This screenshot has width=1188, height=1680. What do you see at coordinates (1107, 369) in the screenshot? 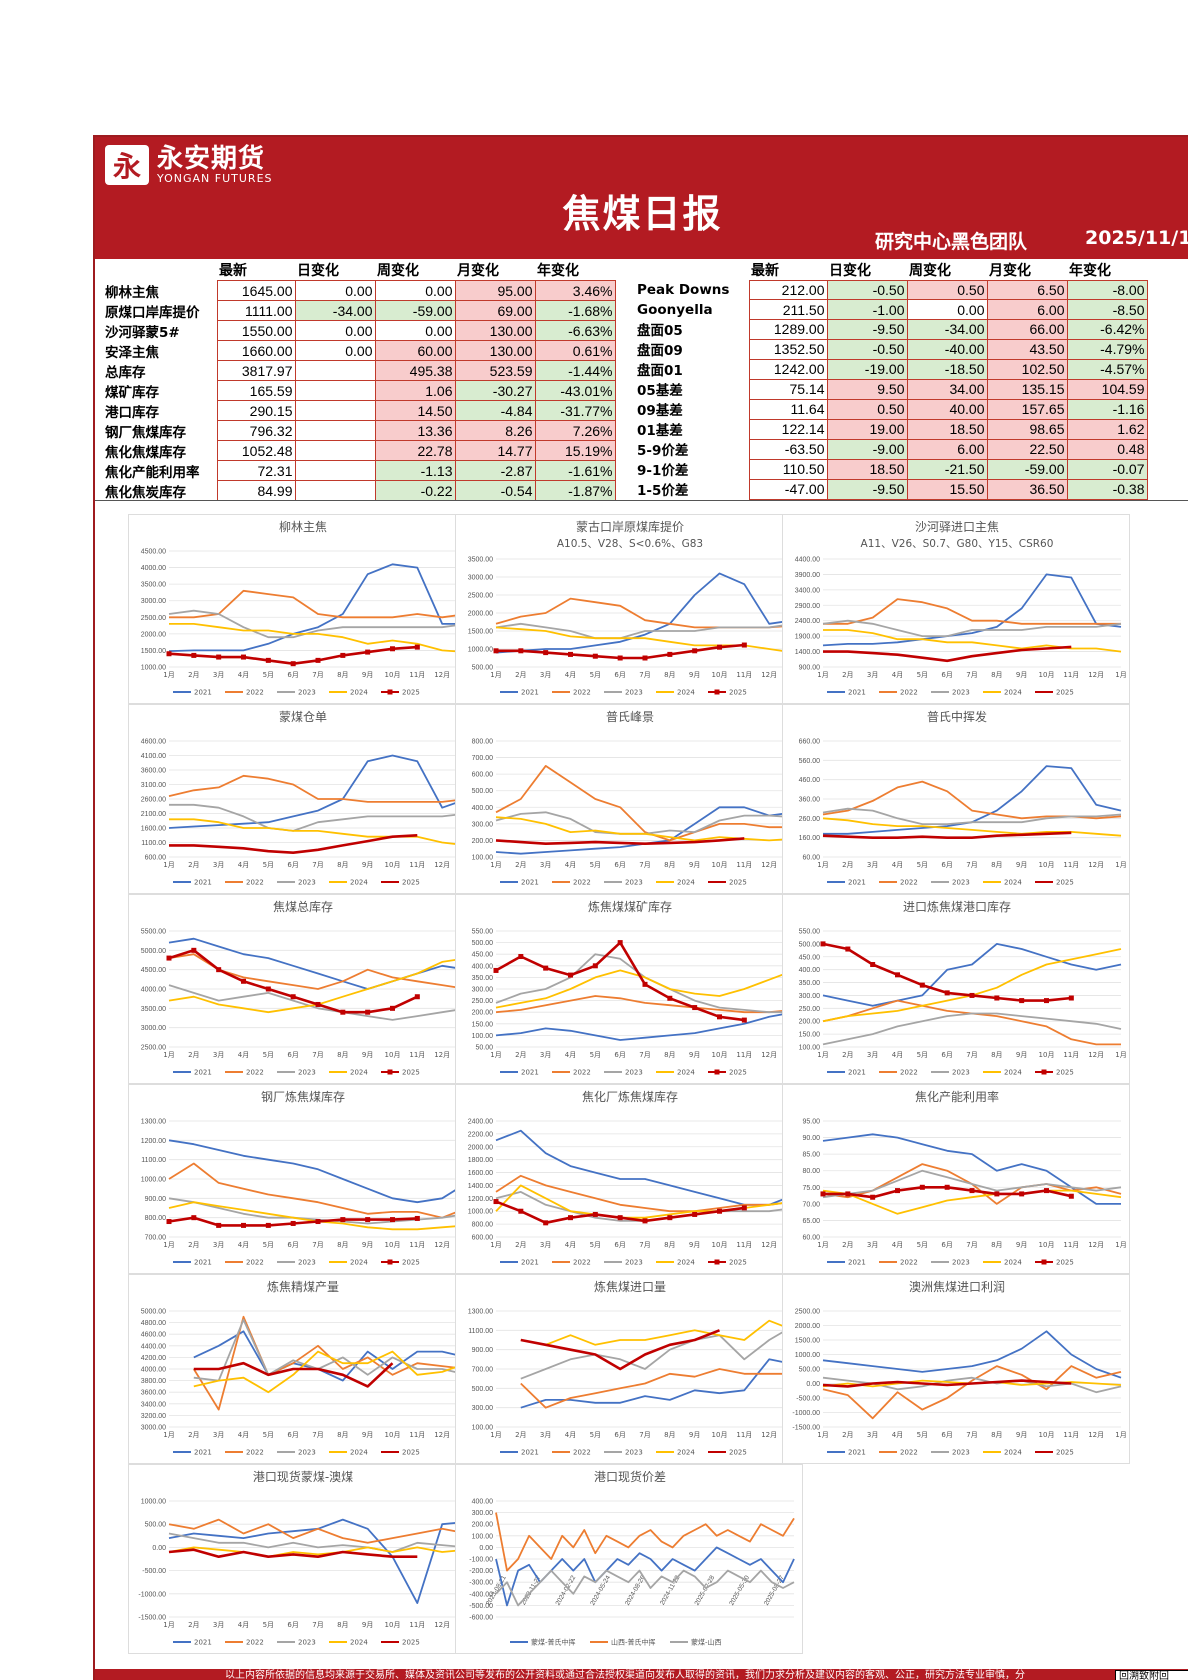
I see `value-cell: -4.57%` at bounding box center [1107, 369].